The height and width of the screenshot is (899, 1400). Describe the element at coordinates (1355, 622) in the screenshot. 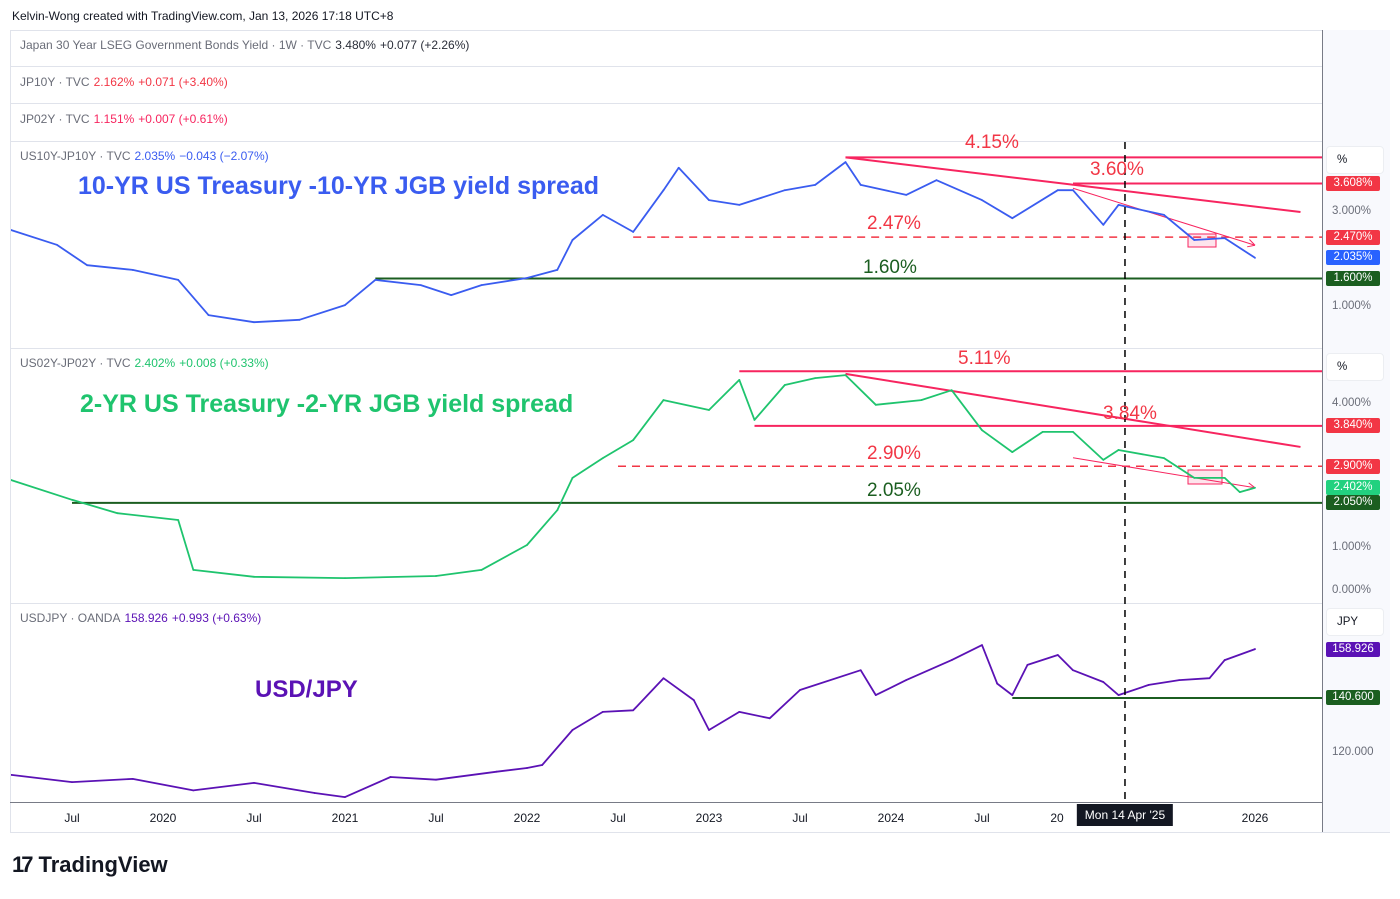

I see `unit-button: JPY` at that location.